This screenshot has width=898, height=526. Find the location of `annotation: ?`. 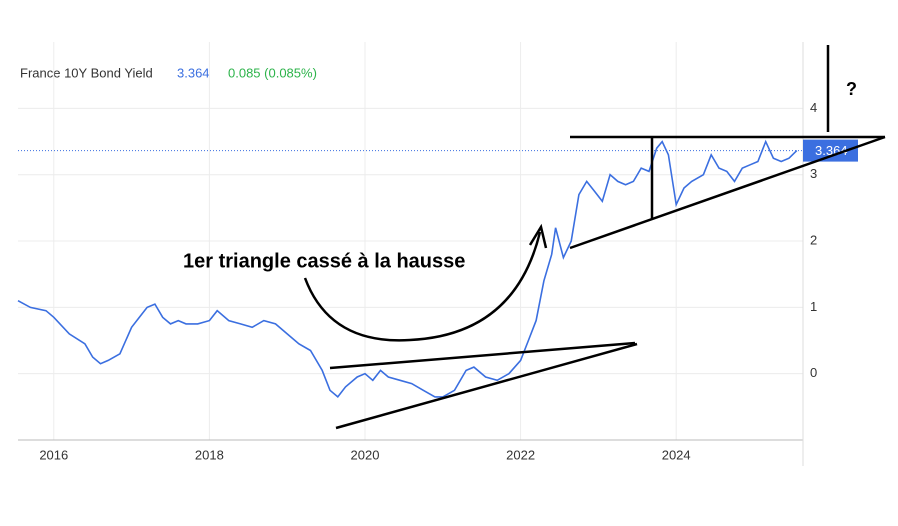

annotation: ? is located at coordinates (851, 89).